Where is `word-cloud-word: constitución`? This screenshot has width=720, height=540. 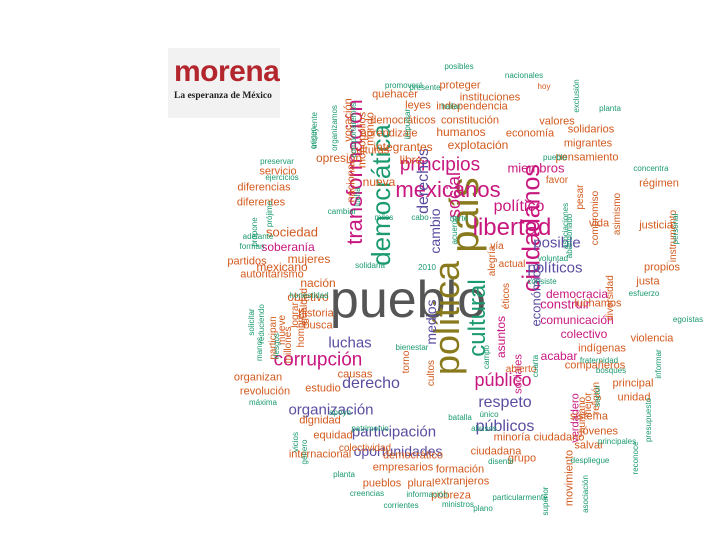 word-cloud-word: constitución is located at coordinates (470, 121).